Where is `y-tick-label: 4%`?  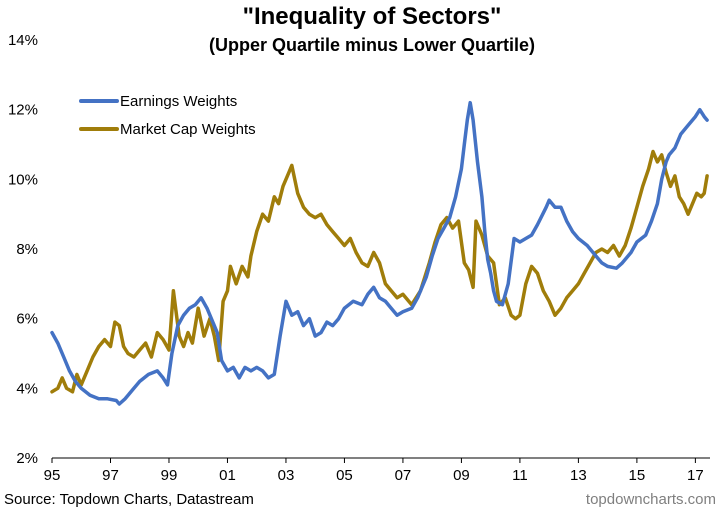 y-tick-label: 4% is located at coordinates (27, 388).